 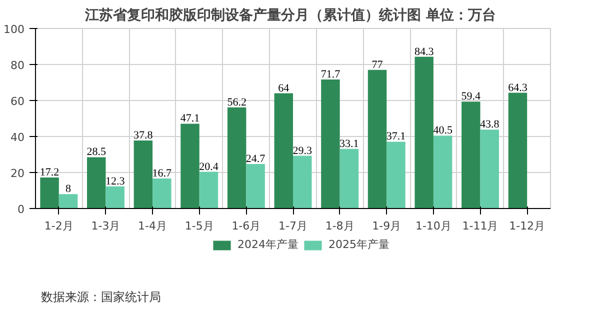 I want to click on x-tick-label: 1-2月, so click(x=59, y=226).